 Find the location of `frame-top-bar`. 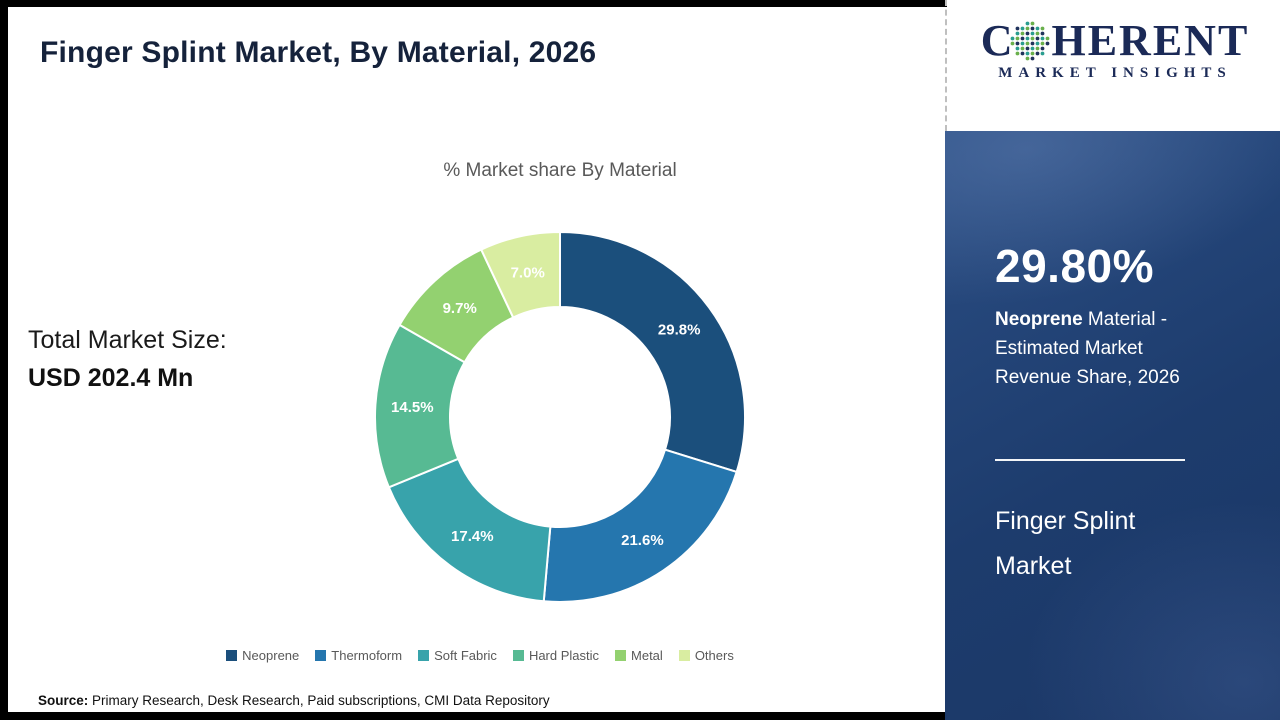

frame-top-bar is located at coordinates (473, 3).